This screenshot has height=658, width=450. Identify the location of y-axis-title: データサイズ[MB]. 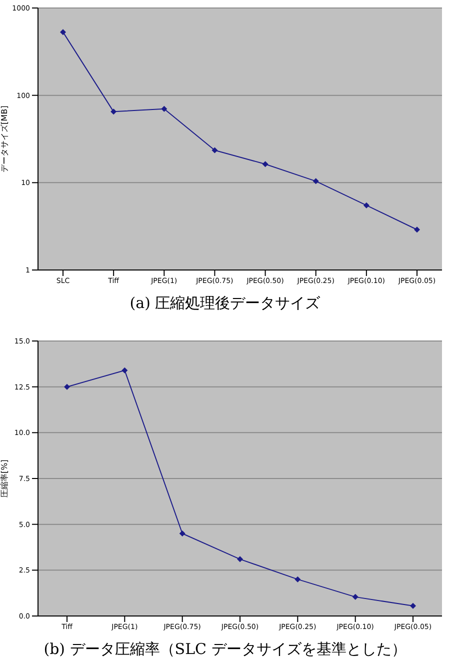
(4, 139).